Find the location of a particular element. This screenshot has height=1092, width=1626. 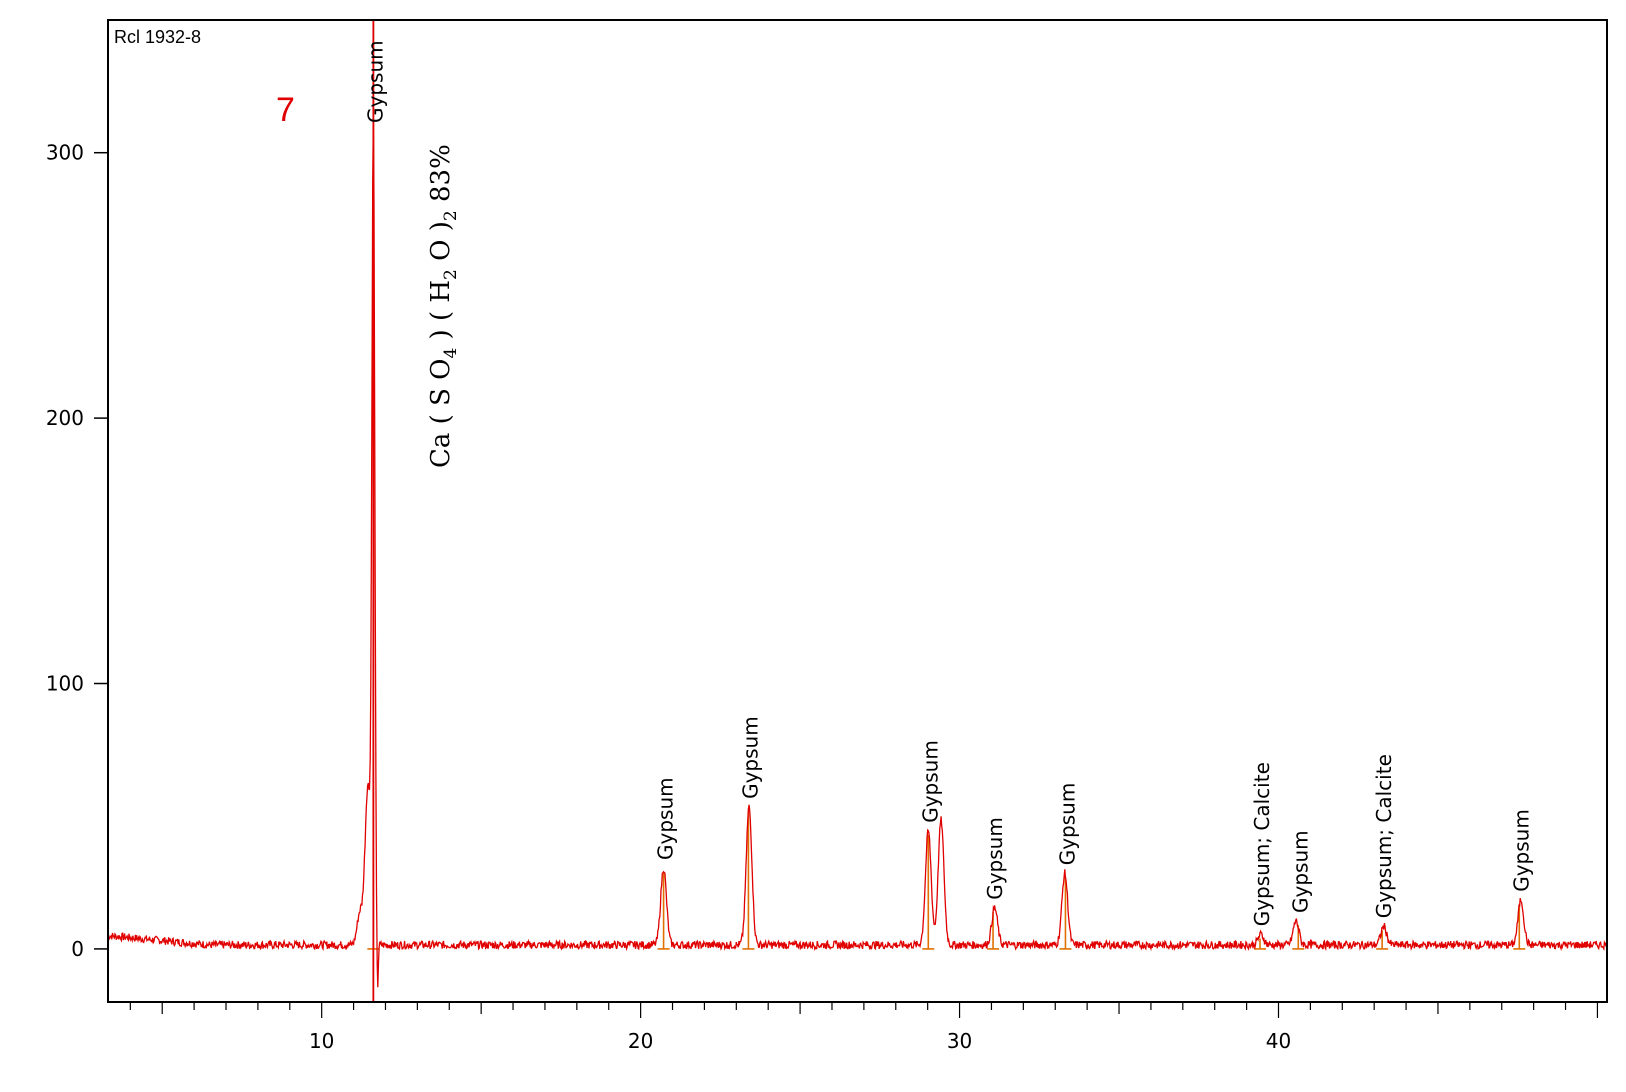

y-tick-label: 200 is located at coordinates (65, 418).